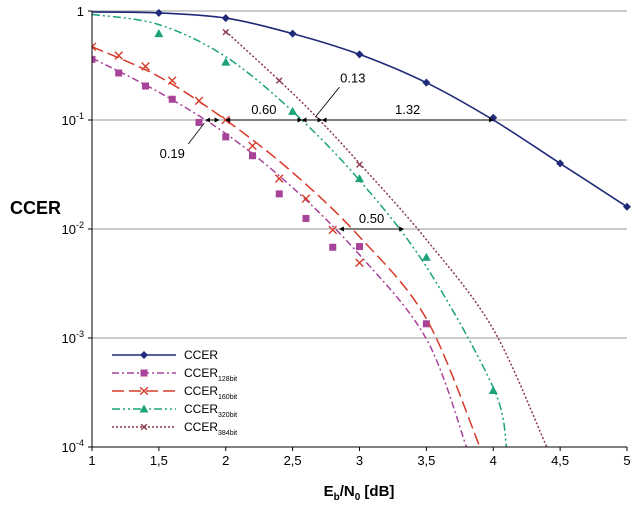 The image size is (631, 510). Describe the element at coordinates (426, 460) in the screenshot. I see `x-tick-label: 3,5` at that location.